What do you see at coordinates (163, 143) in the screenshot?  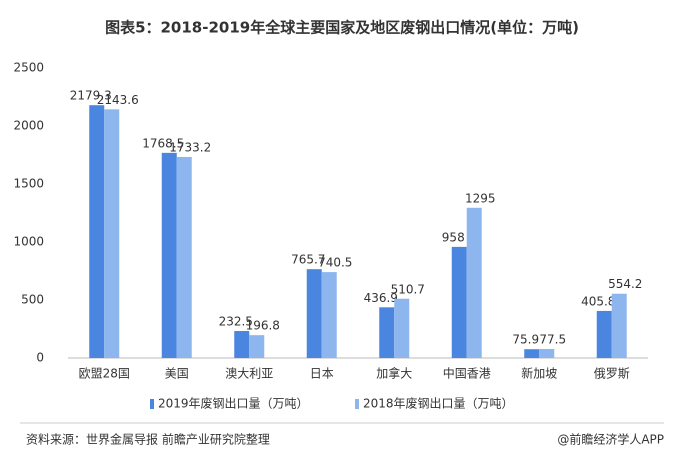 I see `value-label: 1768.5` at bounding box center [163, 143].